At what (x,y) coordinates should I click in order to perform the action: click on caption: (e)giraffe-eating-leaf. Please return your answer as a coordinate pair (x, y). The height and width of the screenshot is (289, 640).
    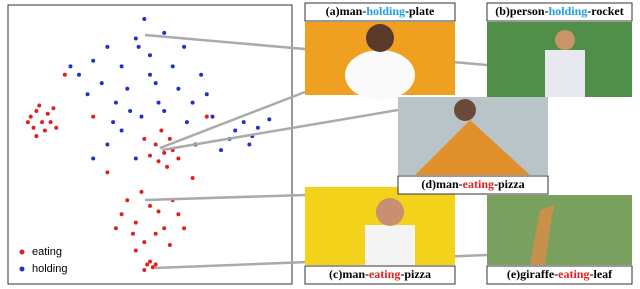
    Looking at the image, I should click on (560, 274).